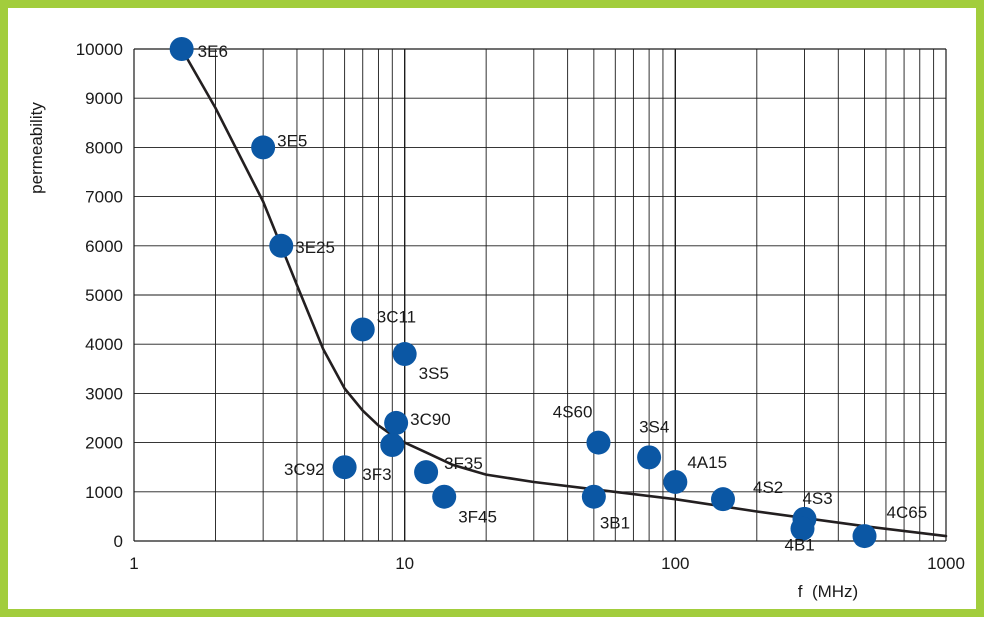  What do you see at coordinates (430, 419) in the screenshot?
I see `point-label-3c90: 3C90` at bounding box center [430, 419].